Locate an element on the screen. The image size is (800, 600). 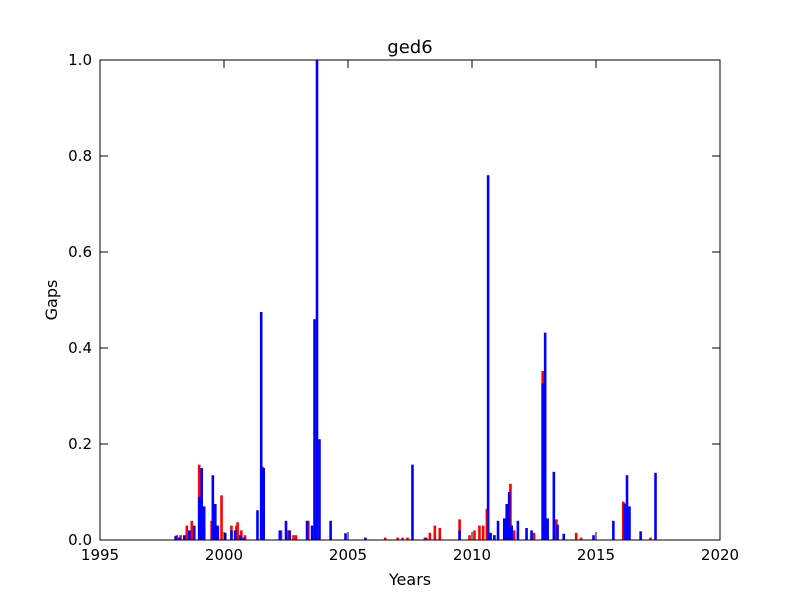
x-tick-label: 2010 is located at coordinates (472, 555).